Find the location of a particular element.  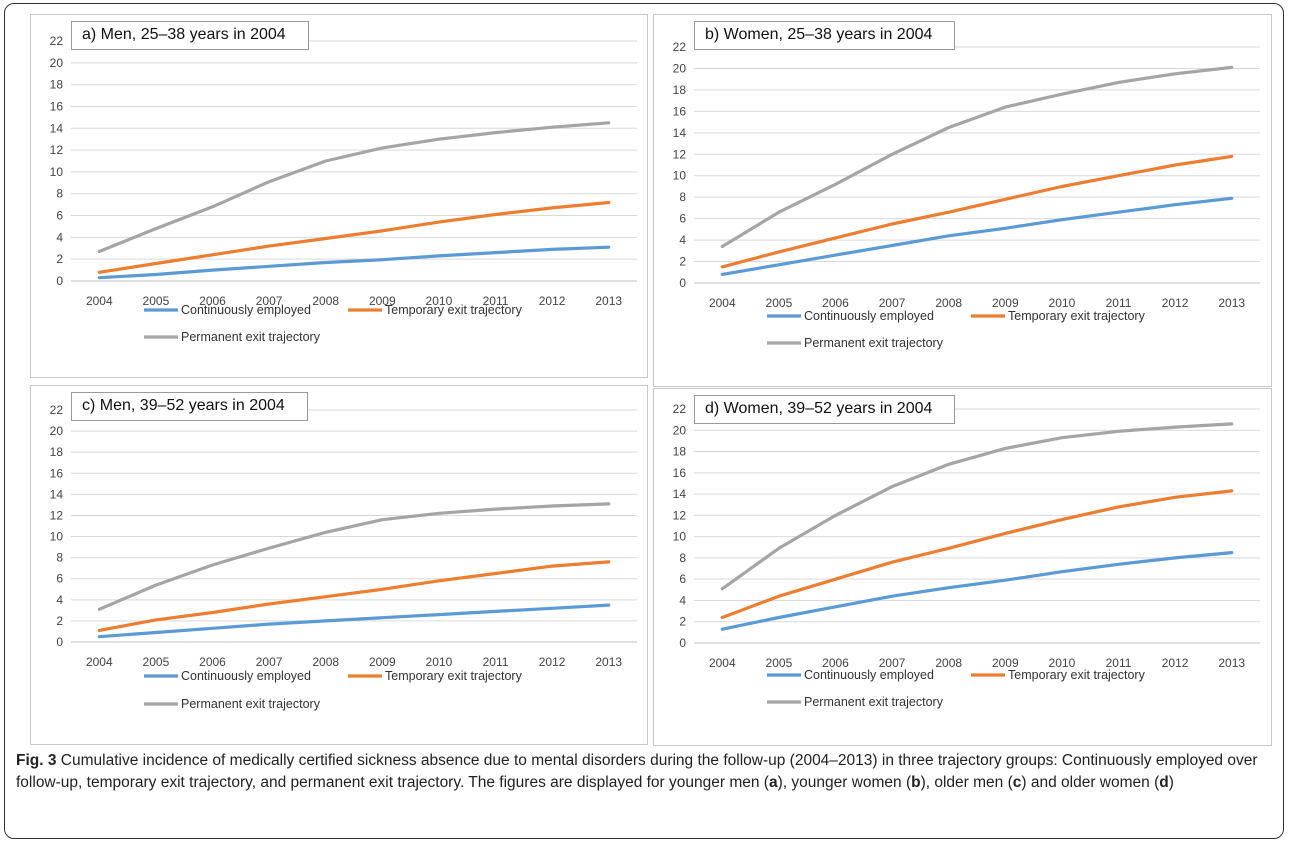

chart-b-x-tick-label: 2011 is located at coordinates (1119, 303).